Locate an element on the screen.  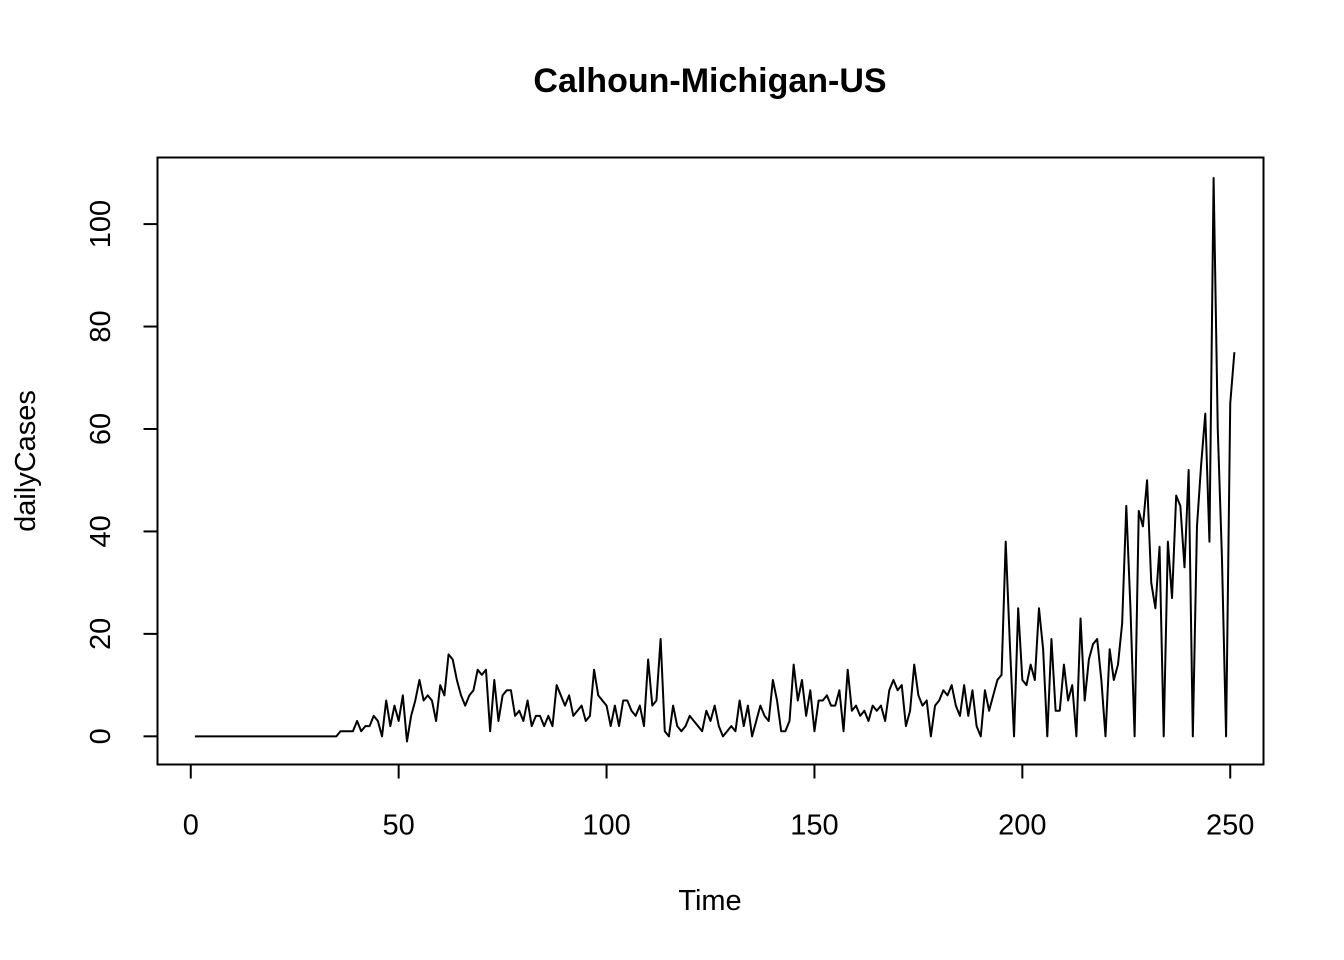
y-tick-label: 80 is located at coordinates (101, 326).